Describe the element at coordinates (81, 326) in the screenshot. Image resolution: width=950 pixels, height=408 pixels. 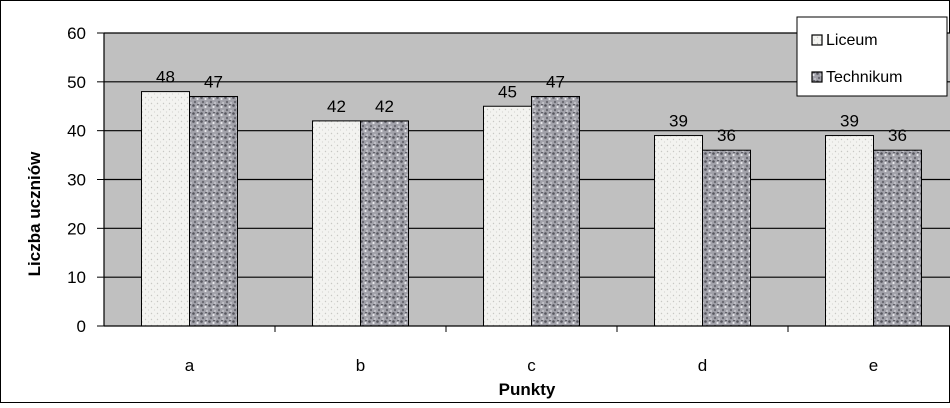
I see `y-tick-label: 0` at that location.